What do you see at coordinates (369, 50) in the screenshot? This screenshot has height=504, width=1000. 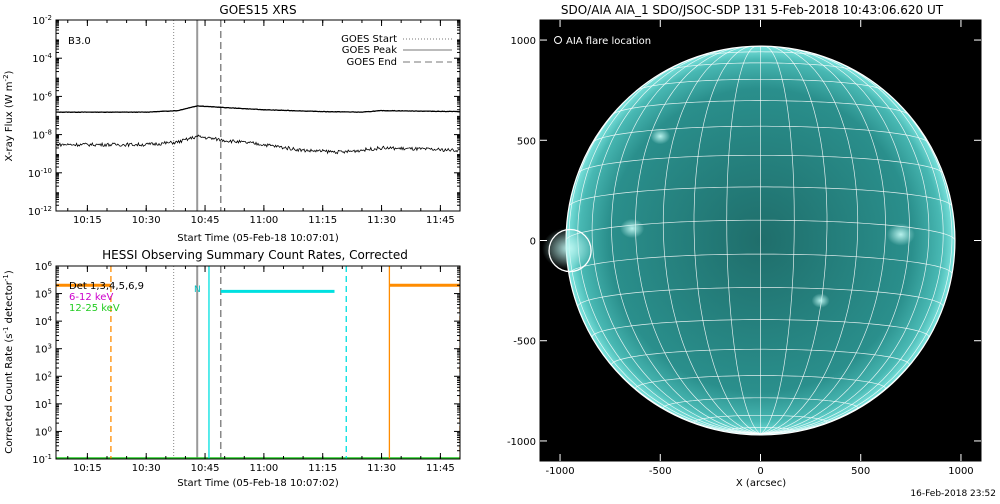 I see `goes-legend-peak: GOES Peak` at bounding box center [369, 50].